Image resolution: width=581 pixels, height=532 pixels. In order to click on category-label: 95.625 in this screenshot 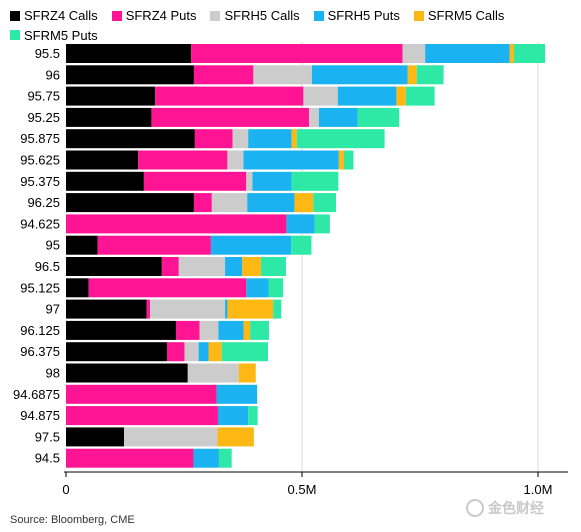, I will do `click(40, 160)`.